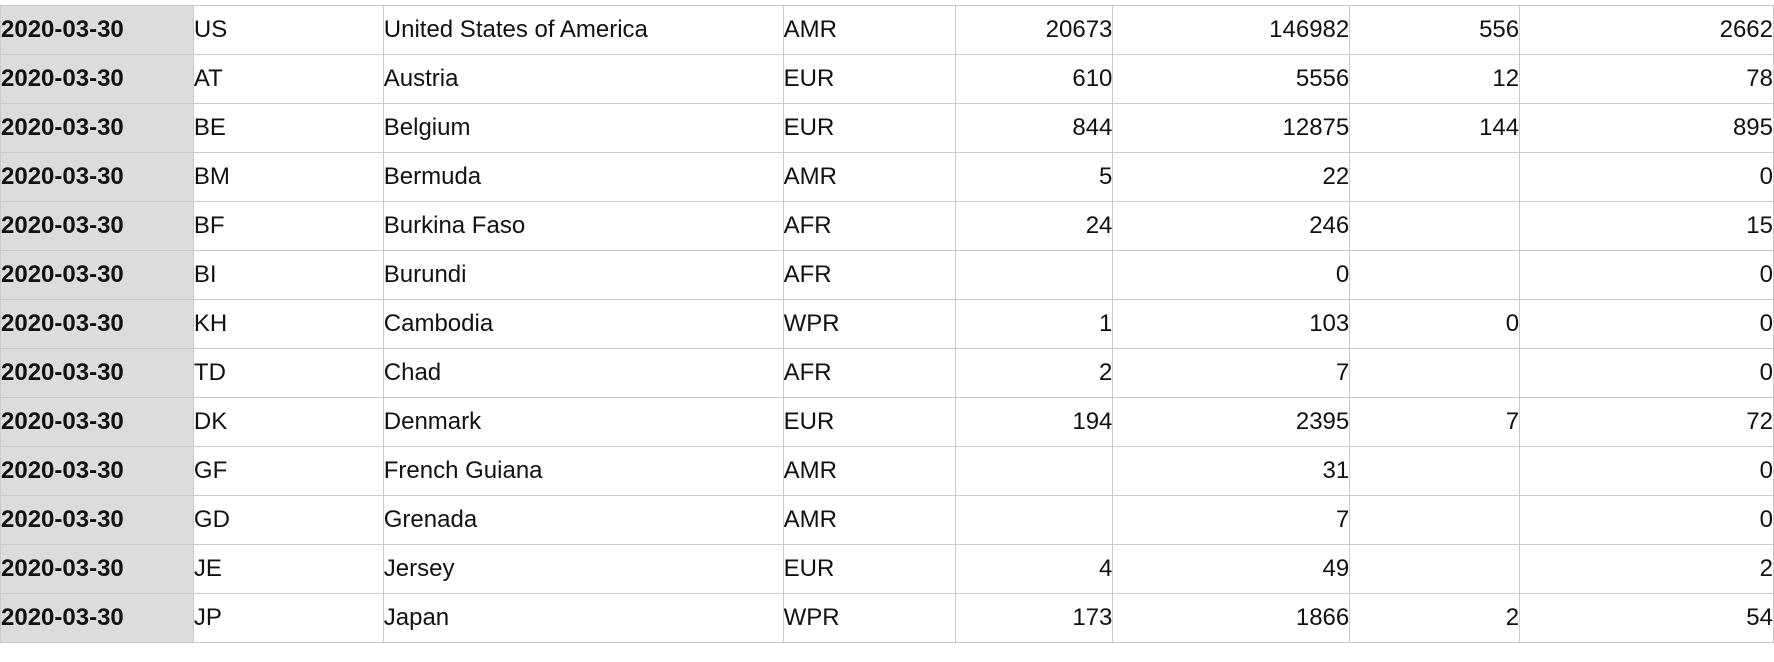 The image size is (1774, 662). I want to click on country-code-cell: US, so click(288, 30).